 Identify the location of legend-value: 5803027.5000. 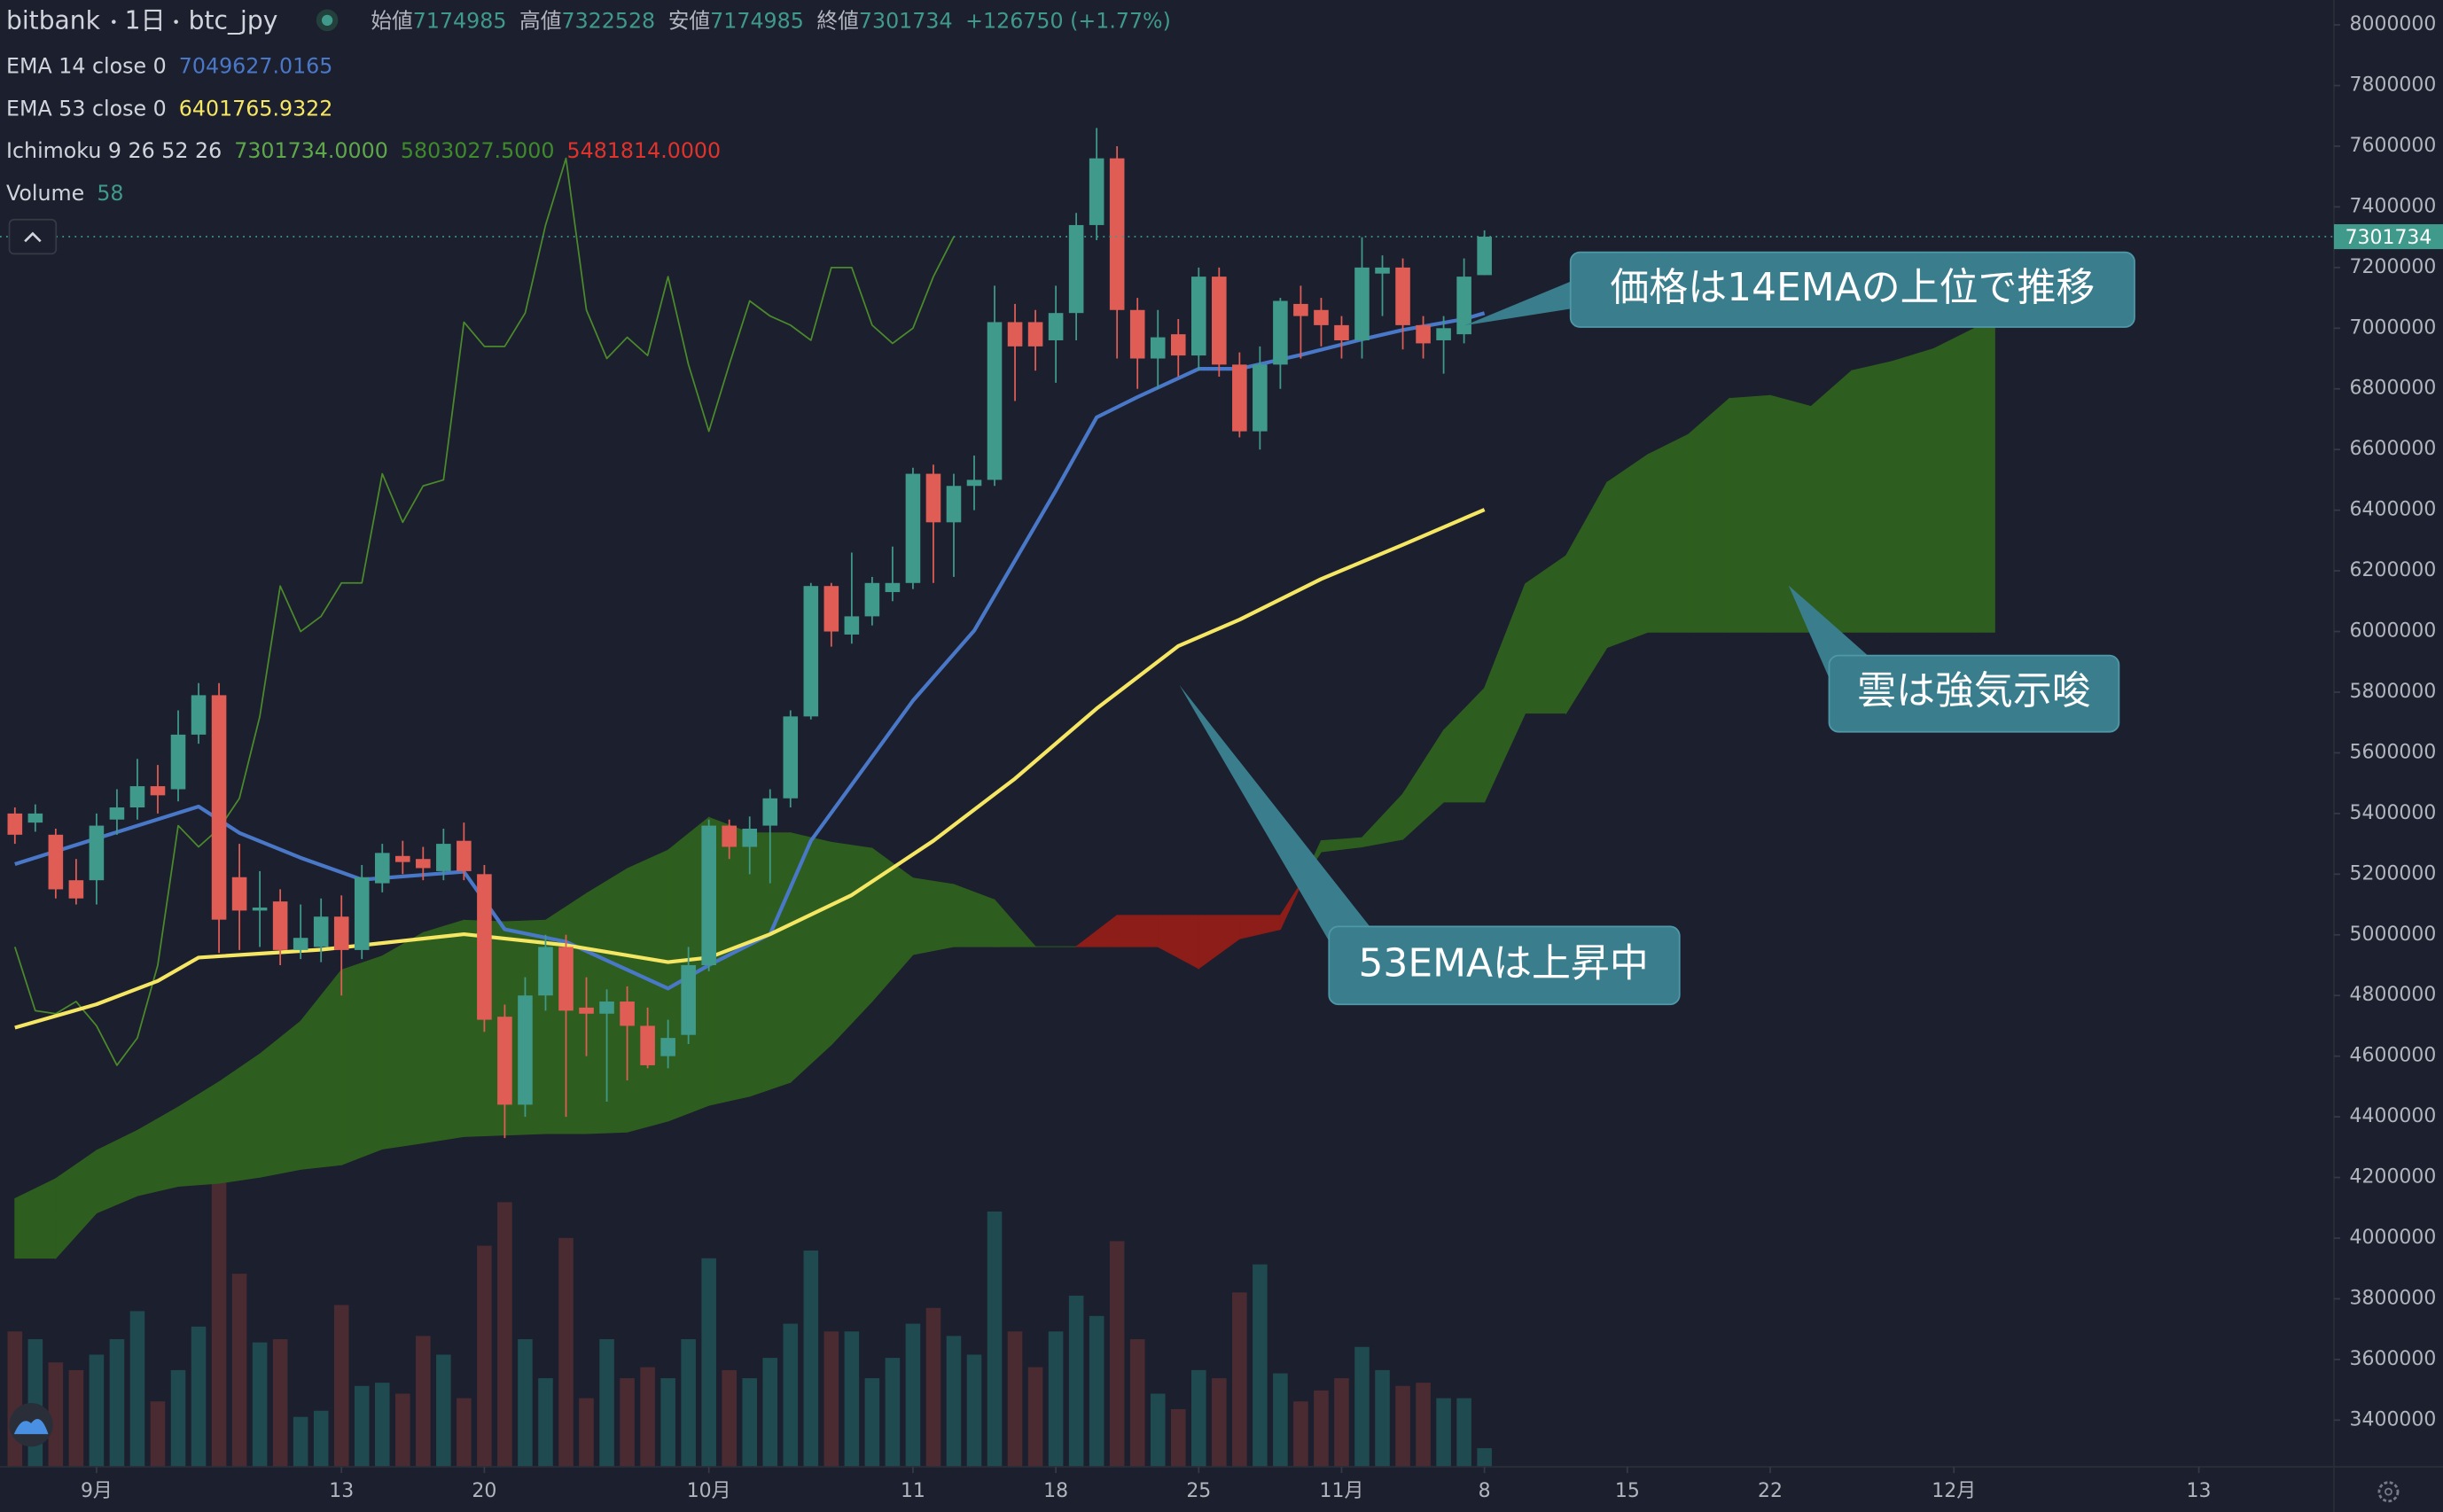
(478, 150).